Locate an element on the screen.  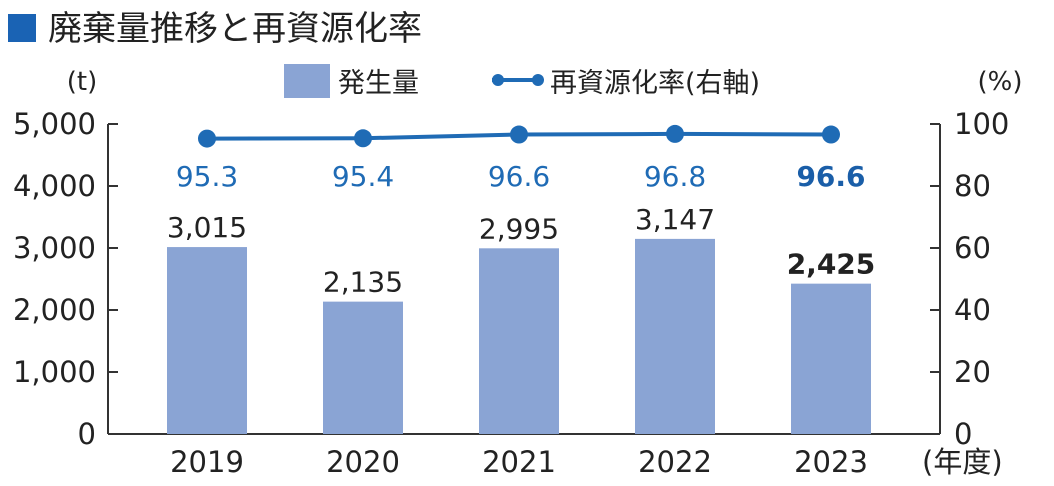
right-tick-label: 80 is located at coordinates (972, 186).